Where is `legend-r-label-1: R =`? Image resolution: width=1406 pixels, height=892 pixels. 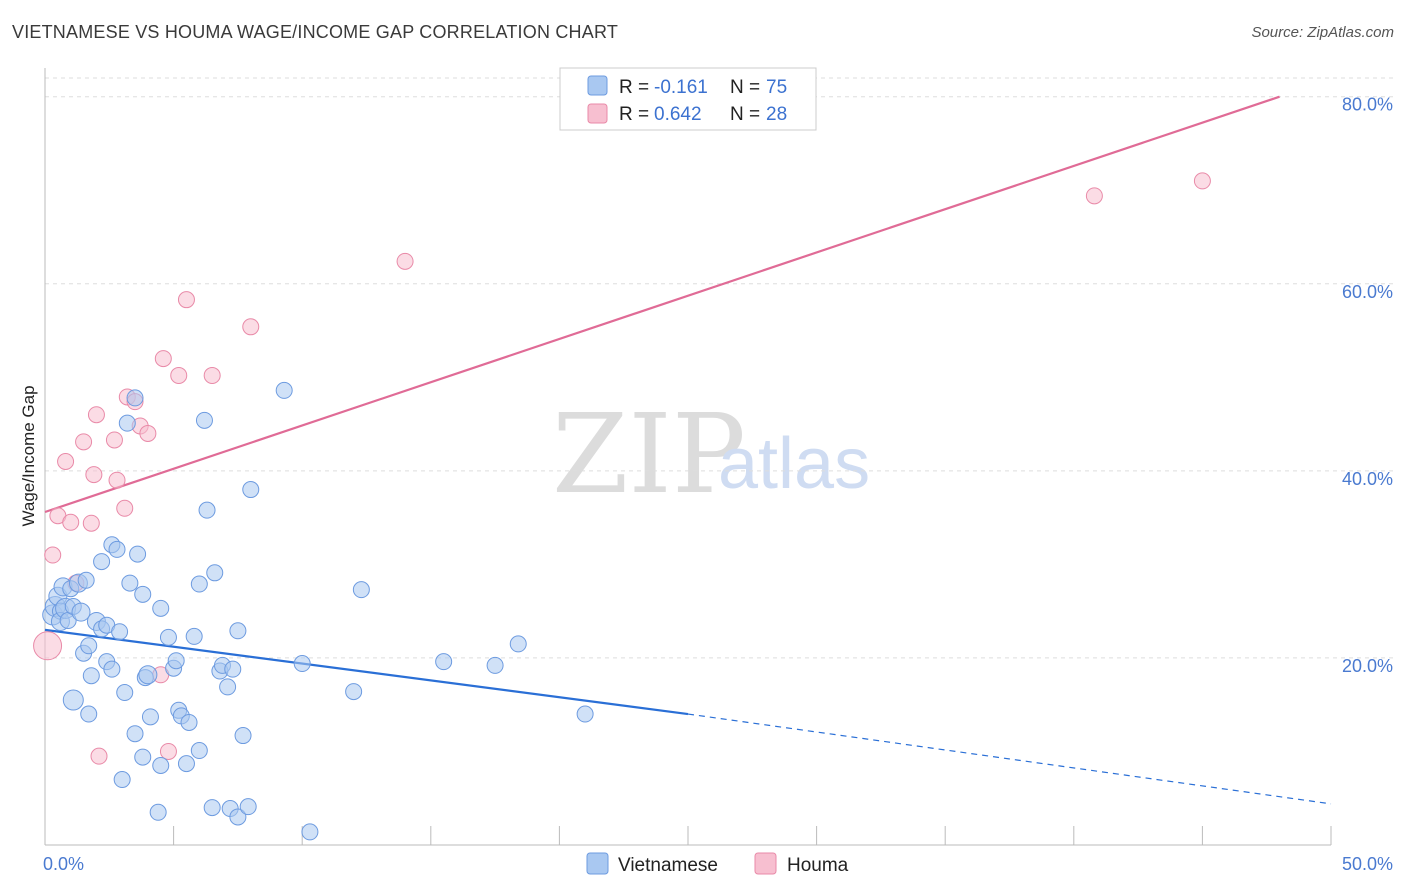
legend-r-label-1: R = is located at coordinates (634, 87).